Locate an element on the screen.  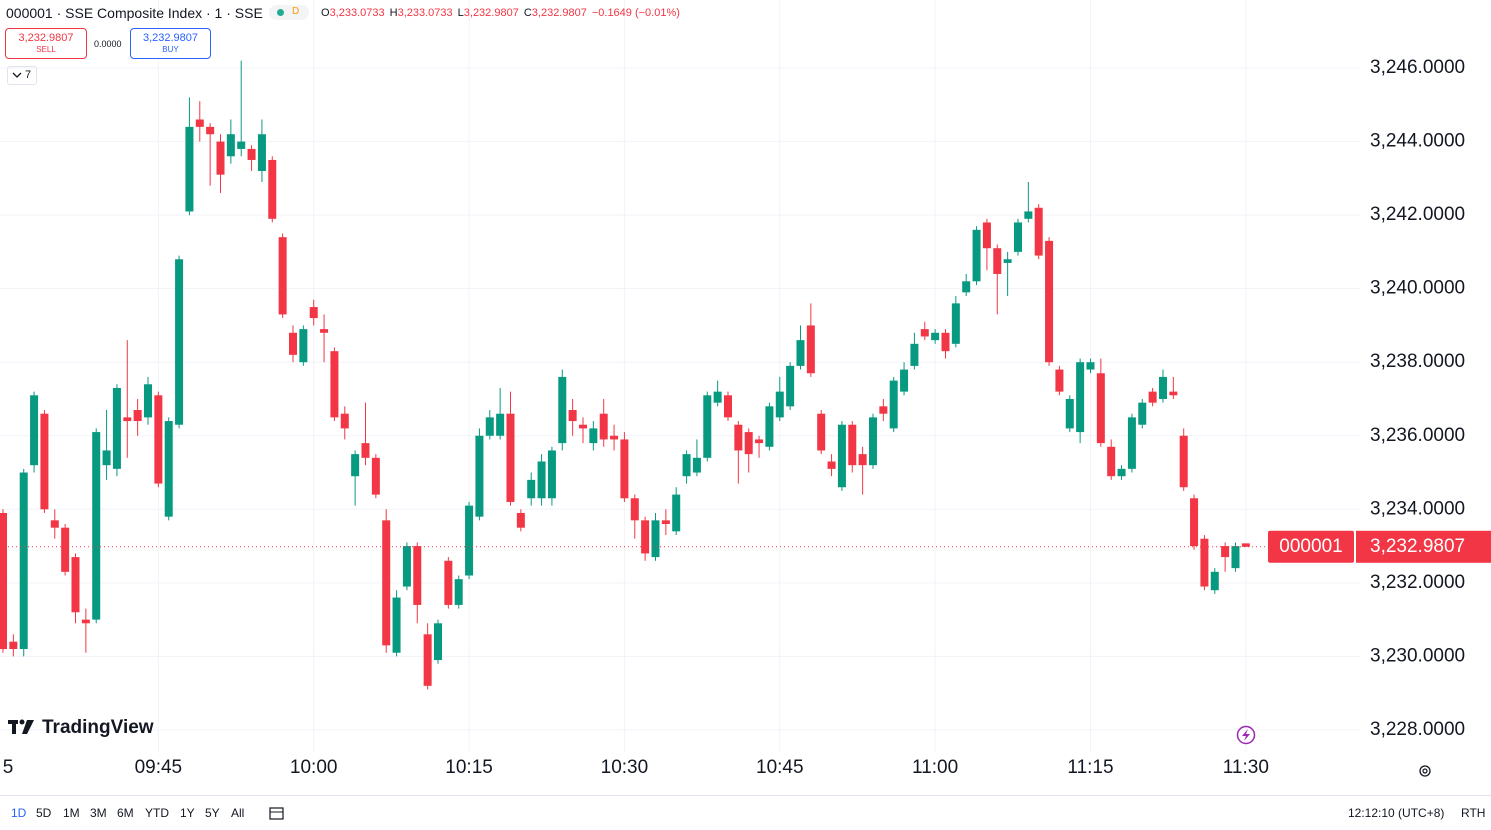
session: RTH is located at coordinates (1473, 813).